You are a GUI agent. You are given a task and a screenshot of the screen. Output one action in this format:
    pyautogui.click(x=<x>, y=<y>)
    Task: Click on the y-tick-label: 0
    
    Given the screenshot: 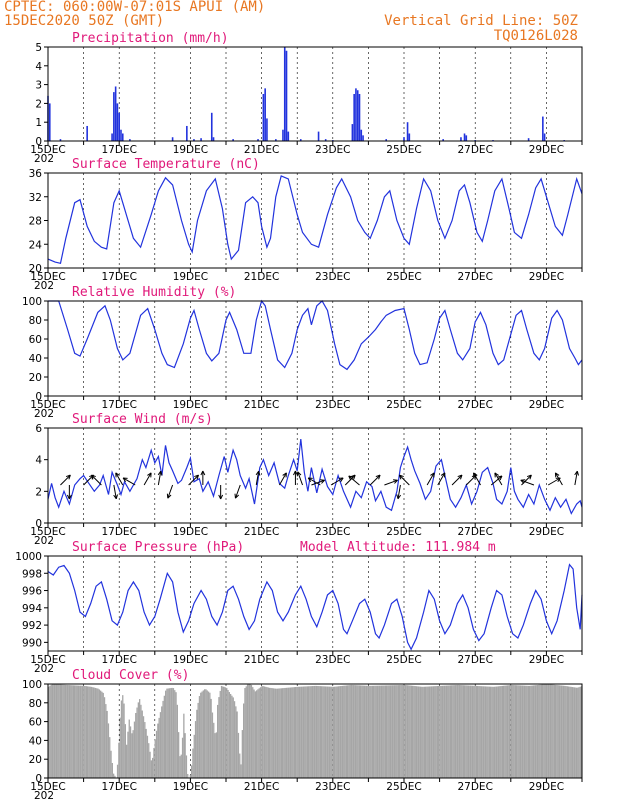 What is the action you would take?
    pyautogui.click(x=38, y=142)
    